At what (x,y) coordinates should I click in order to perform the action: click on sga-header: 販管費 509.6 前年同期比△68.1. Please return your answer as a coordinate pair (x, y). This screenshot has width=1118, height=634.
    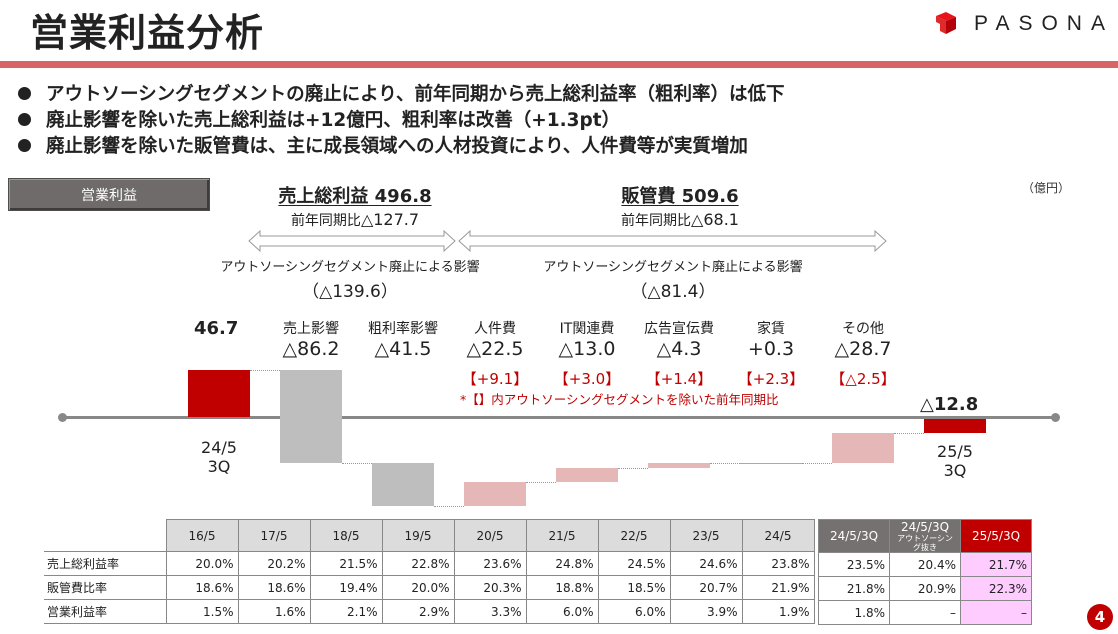
    Looking at the image, I should click on (680, 206).